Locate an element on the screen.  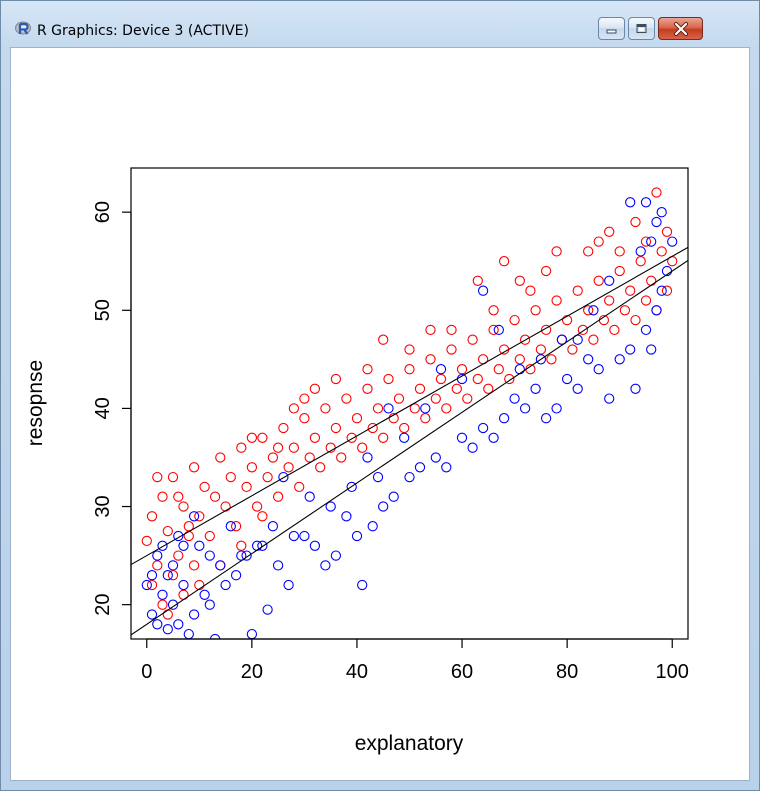
maximize-button is located at coordinates (641, 28).